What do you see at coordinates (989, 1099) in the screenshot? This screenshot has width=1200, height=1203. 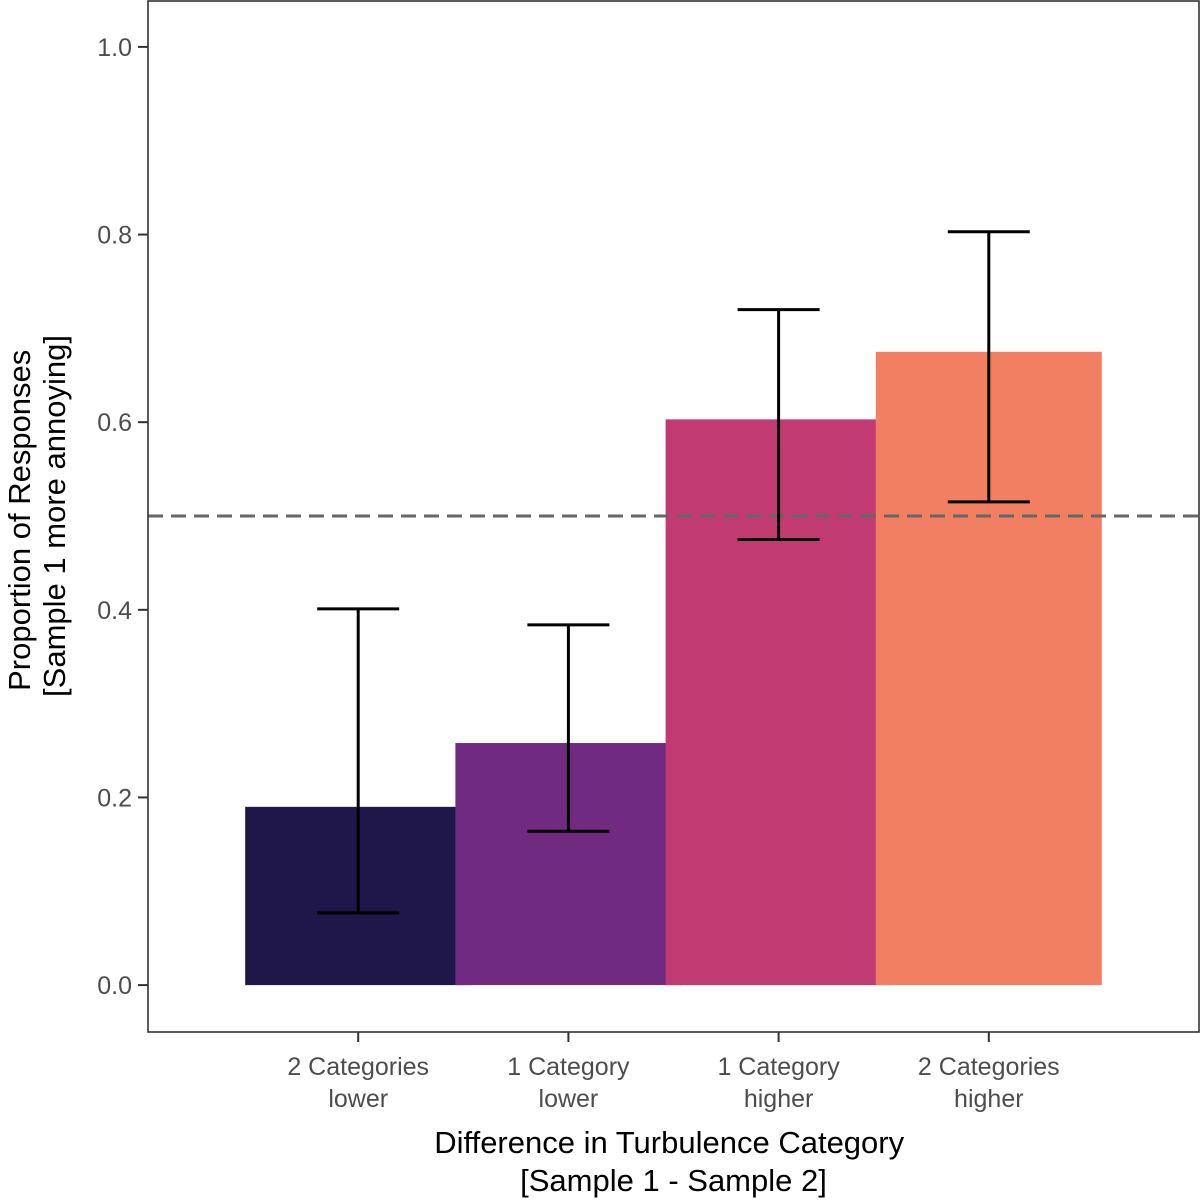 I see `x-tick-label-4-line-2: higher` at bounding box center [989, 1099].